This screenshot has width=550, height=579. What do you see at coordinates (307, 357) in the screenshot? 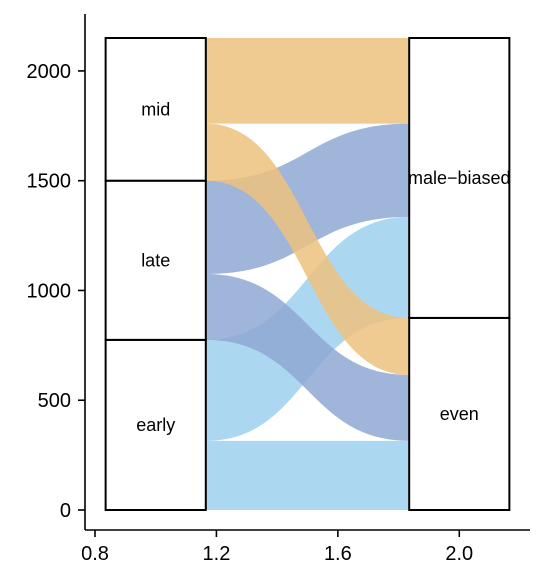
I see `flow-late-to-even` at bounding box center [307, 357].